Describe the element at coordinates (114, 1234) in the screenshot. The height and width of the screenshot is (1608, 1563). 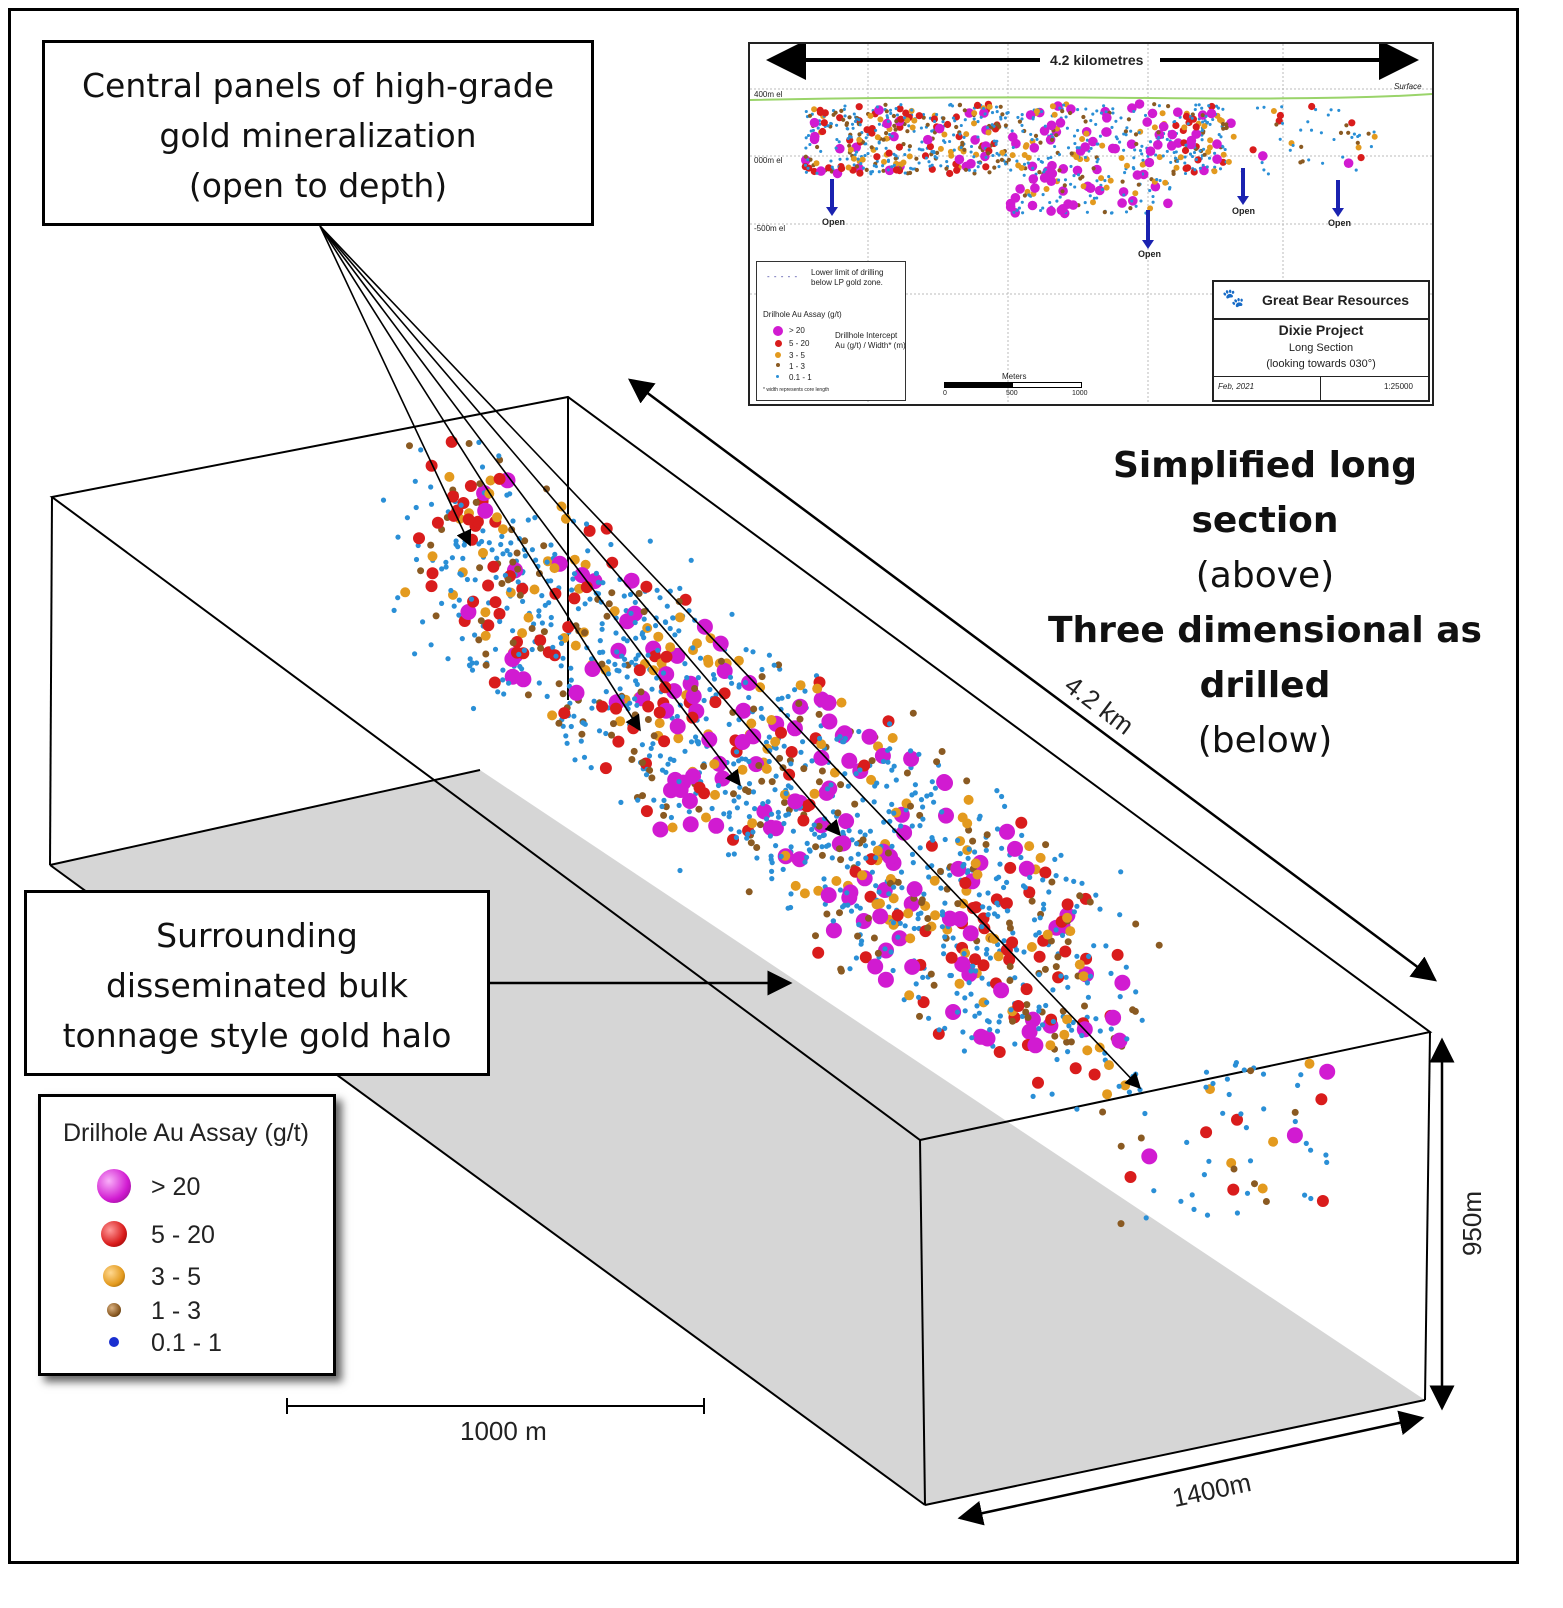
I see `legend-marker-red` at that location.